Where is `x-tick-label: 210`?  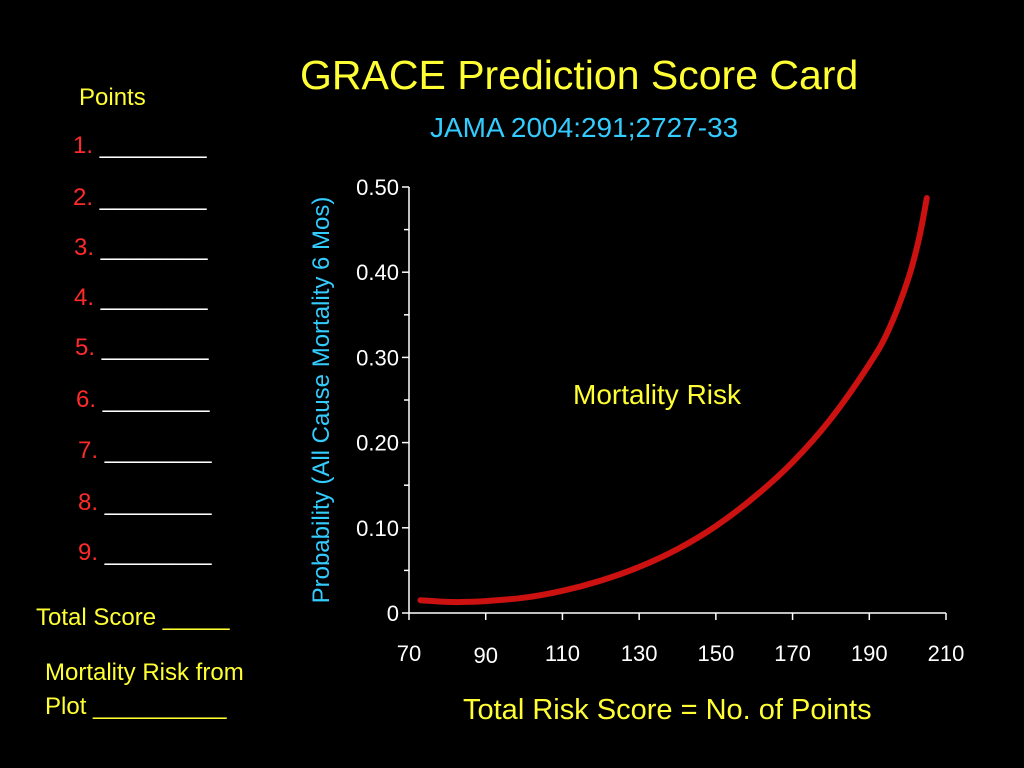
x-tick-label: 210 is located at coordinates (946, 653).